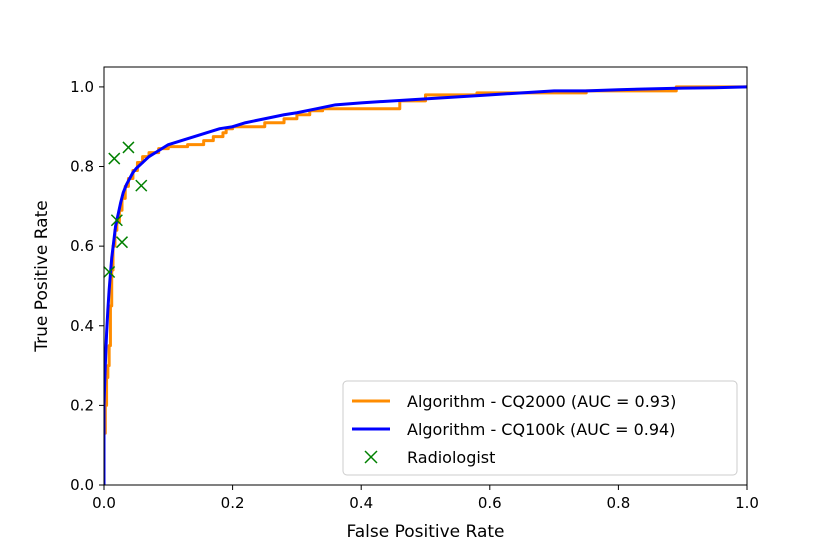 This screenshot has width=830, height=554. What do you see at coordinates (42, 276) in the screenshot?
I see `y-axis-label: True Positive Rate` at bounding box center [42, 276].